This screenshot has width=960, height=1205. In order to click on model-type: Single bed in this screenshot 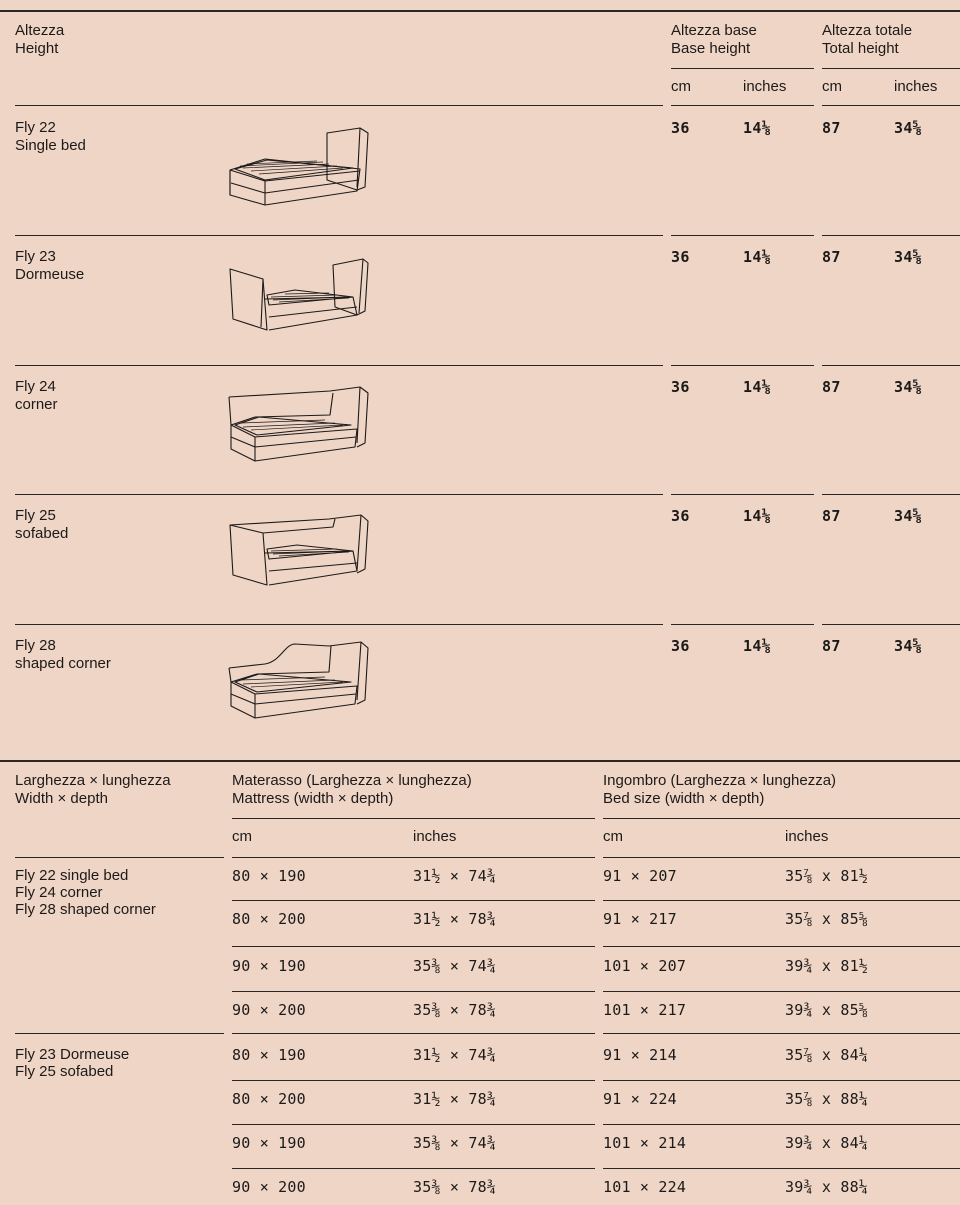, I will do `click(50, 145)`.